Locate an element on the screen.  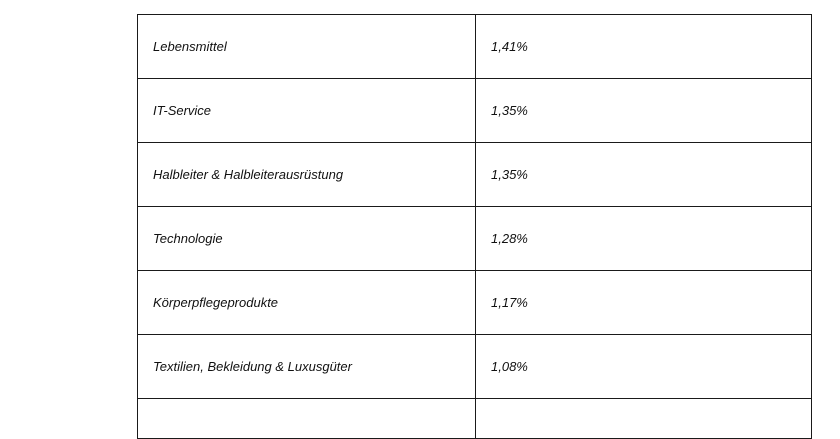
table-row: Technologie 1,28% is located at coordinates (474, 238).